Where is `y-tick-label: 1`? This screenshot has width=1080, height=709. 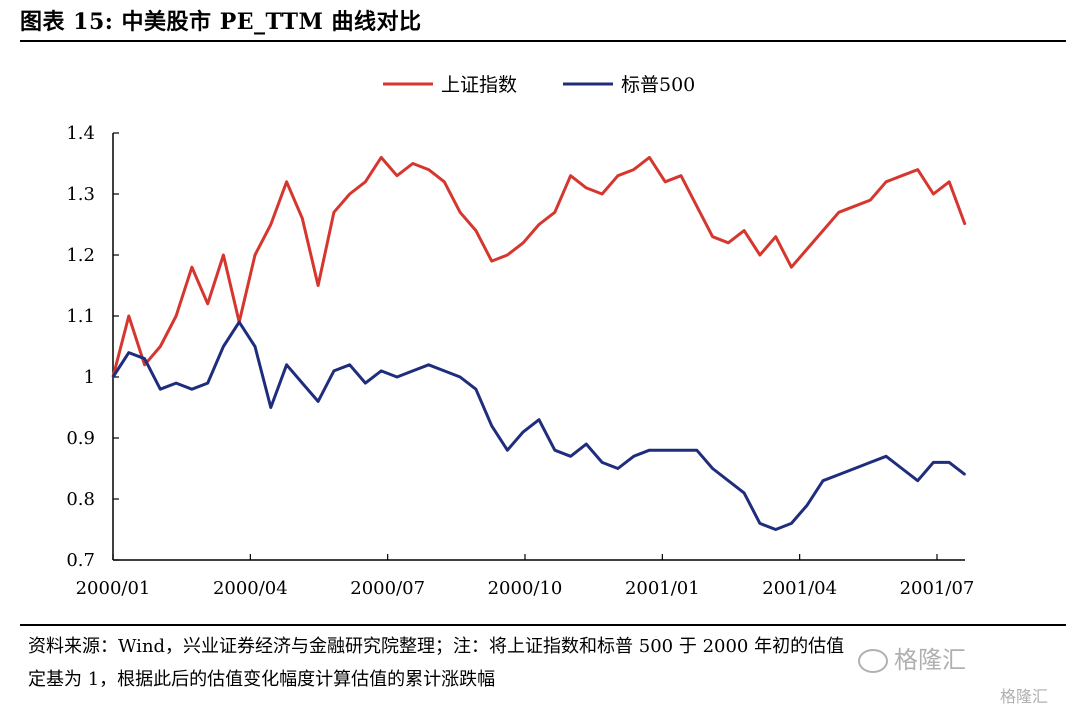
y-tick-label: 1 is located at coordinates (89, 377).